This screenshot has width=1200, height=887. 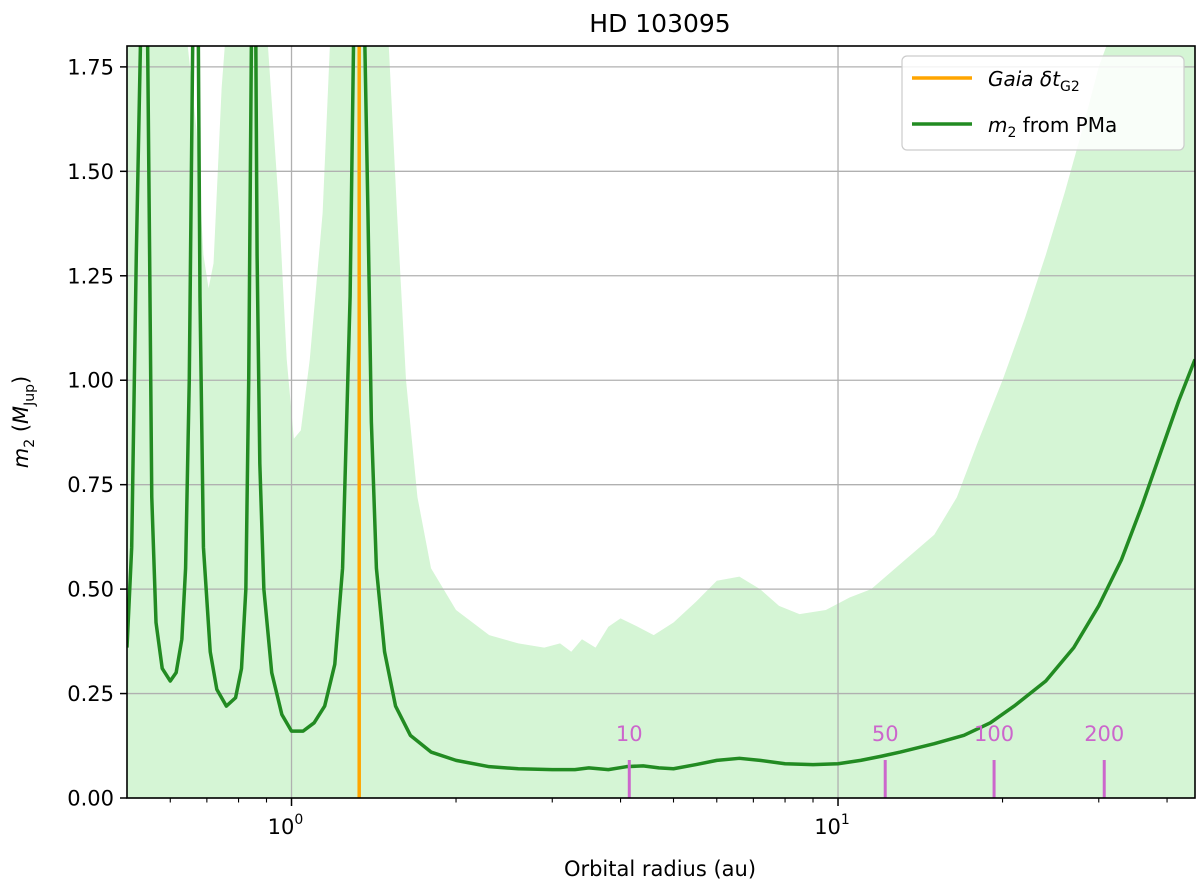 What do you see at coordinates (1104, 734) in the screenshot?
I see `period-marker-label: 200` at bounding box center [1104, 734].